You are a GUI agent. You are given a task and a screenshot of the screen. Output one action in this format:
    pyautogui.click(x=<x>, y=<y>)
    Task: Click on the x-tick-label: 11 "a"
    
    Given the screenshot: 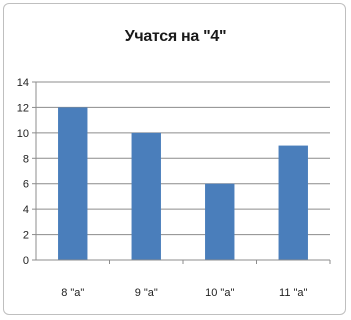 What is the action you would take?
    pyautogui.click(x=293, y=293)
    